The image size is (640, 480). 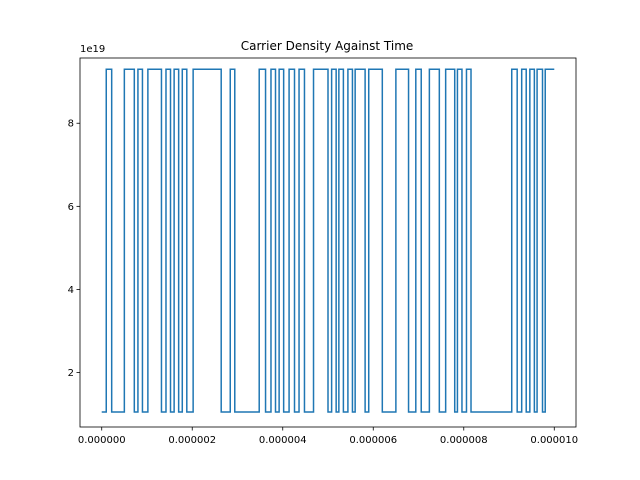 What do you see at coordinates (92, 49) in the screenshot?
I see `y-offset-label: 1e19` at bounding box center [92, 49].